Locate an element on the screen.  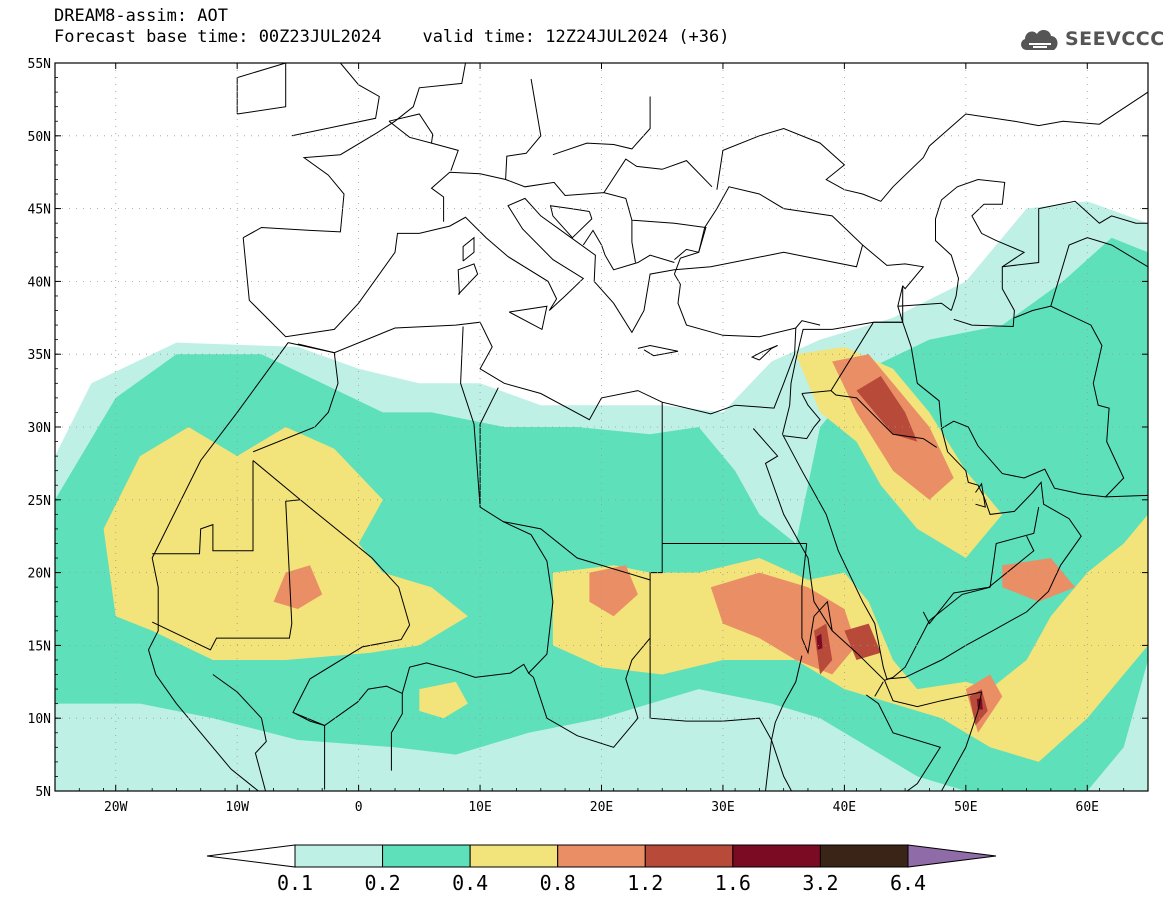
map-title: DREAM8-assim: AOT is located at coordinates (141, 16).